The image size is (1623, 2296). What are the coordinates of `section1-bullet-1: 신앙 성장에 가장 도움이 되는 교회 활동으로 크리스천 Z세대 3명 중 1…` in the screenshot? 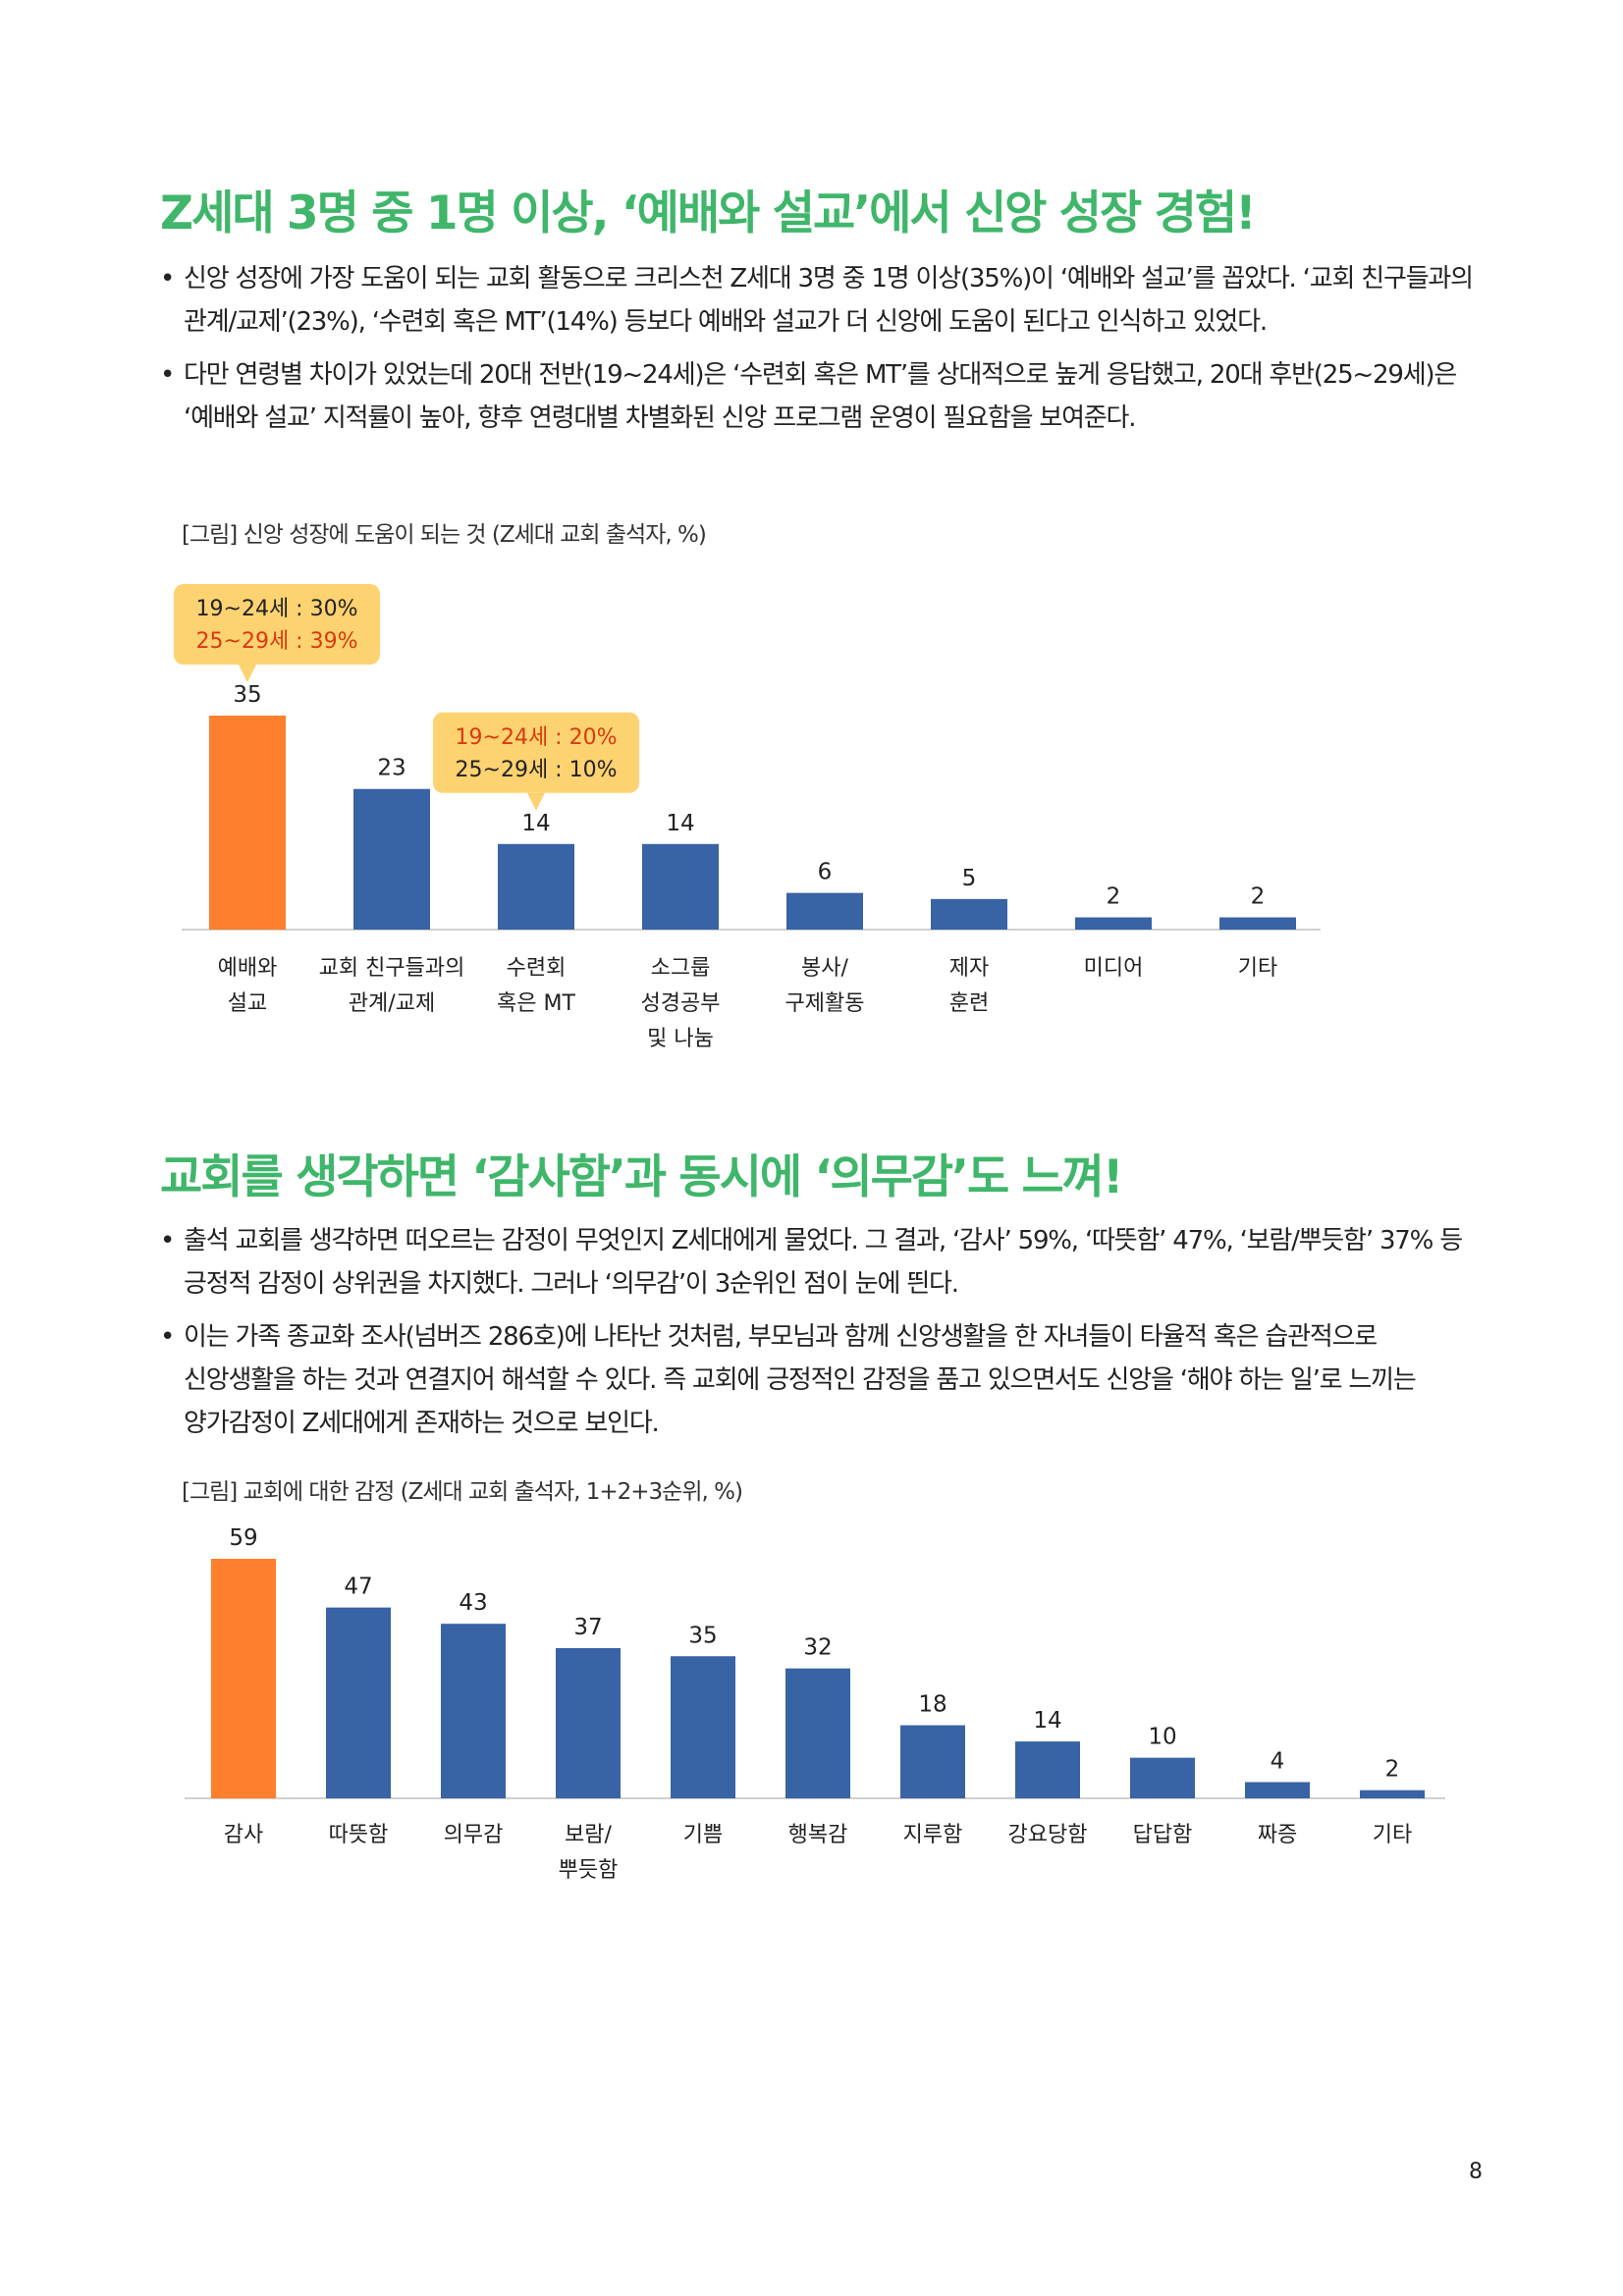 It's located at (820, 301).